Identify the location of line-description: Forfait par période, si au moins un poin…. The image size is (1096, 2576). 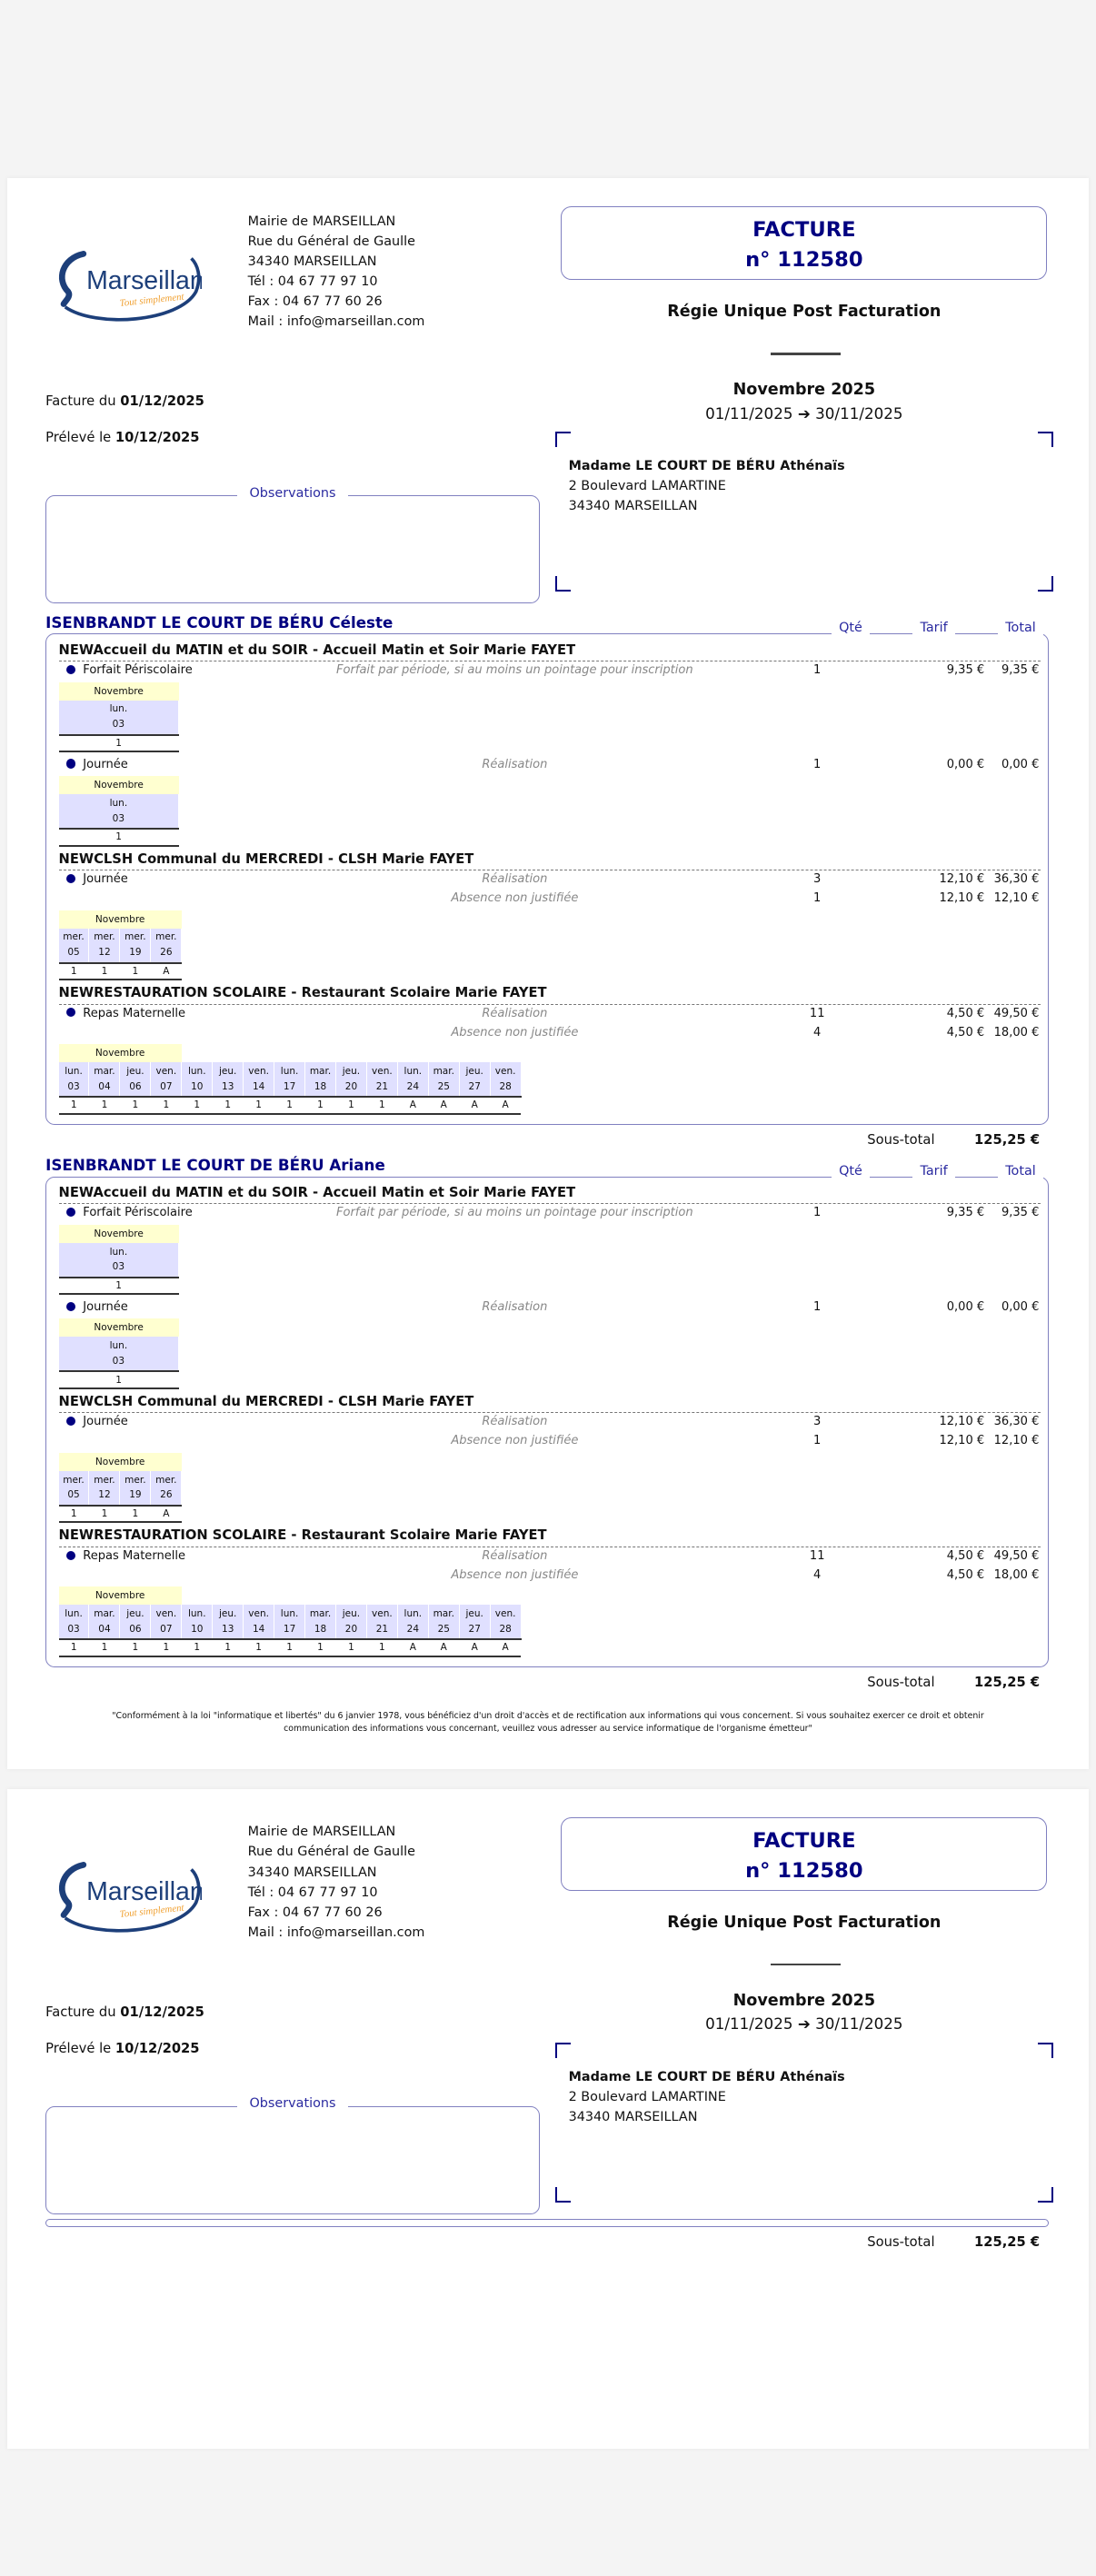
(514, 671).